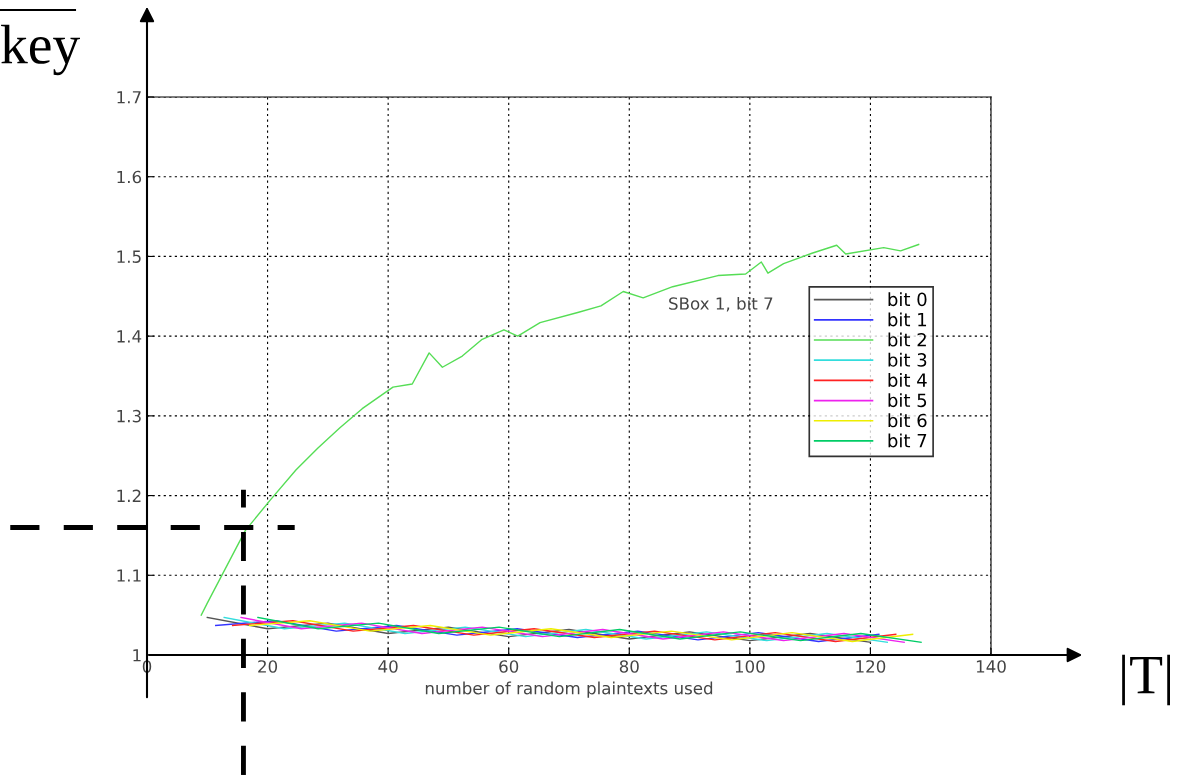  What do you see at coordinates (907, 400) in the screenshot?
I see `legend-label: bit 5` at bounding box center [907, 400].